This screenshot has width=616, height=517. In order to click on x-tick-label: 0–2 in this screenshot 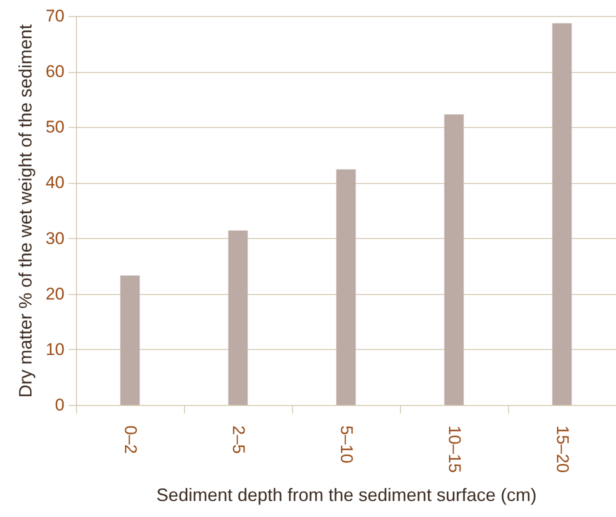, I will do `click(130, 440)`.